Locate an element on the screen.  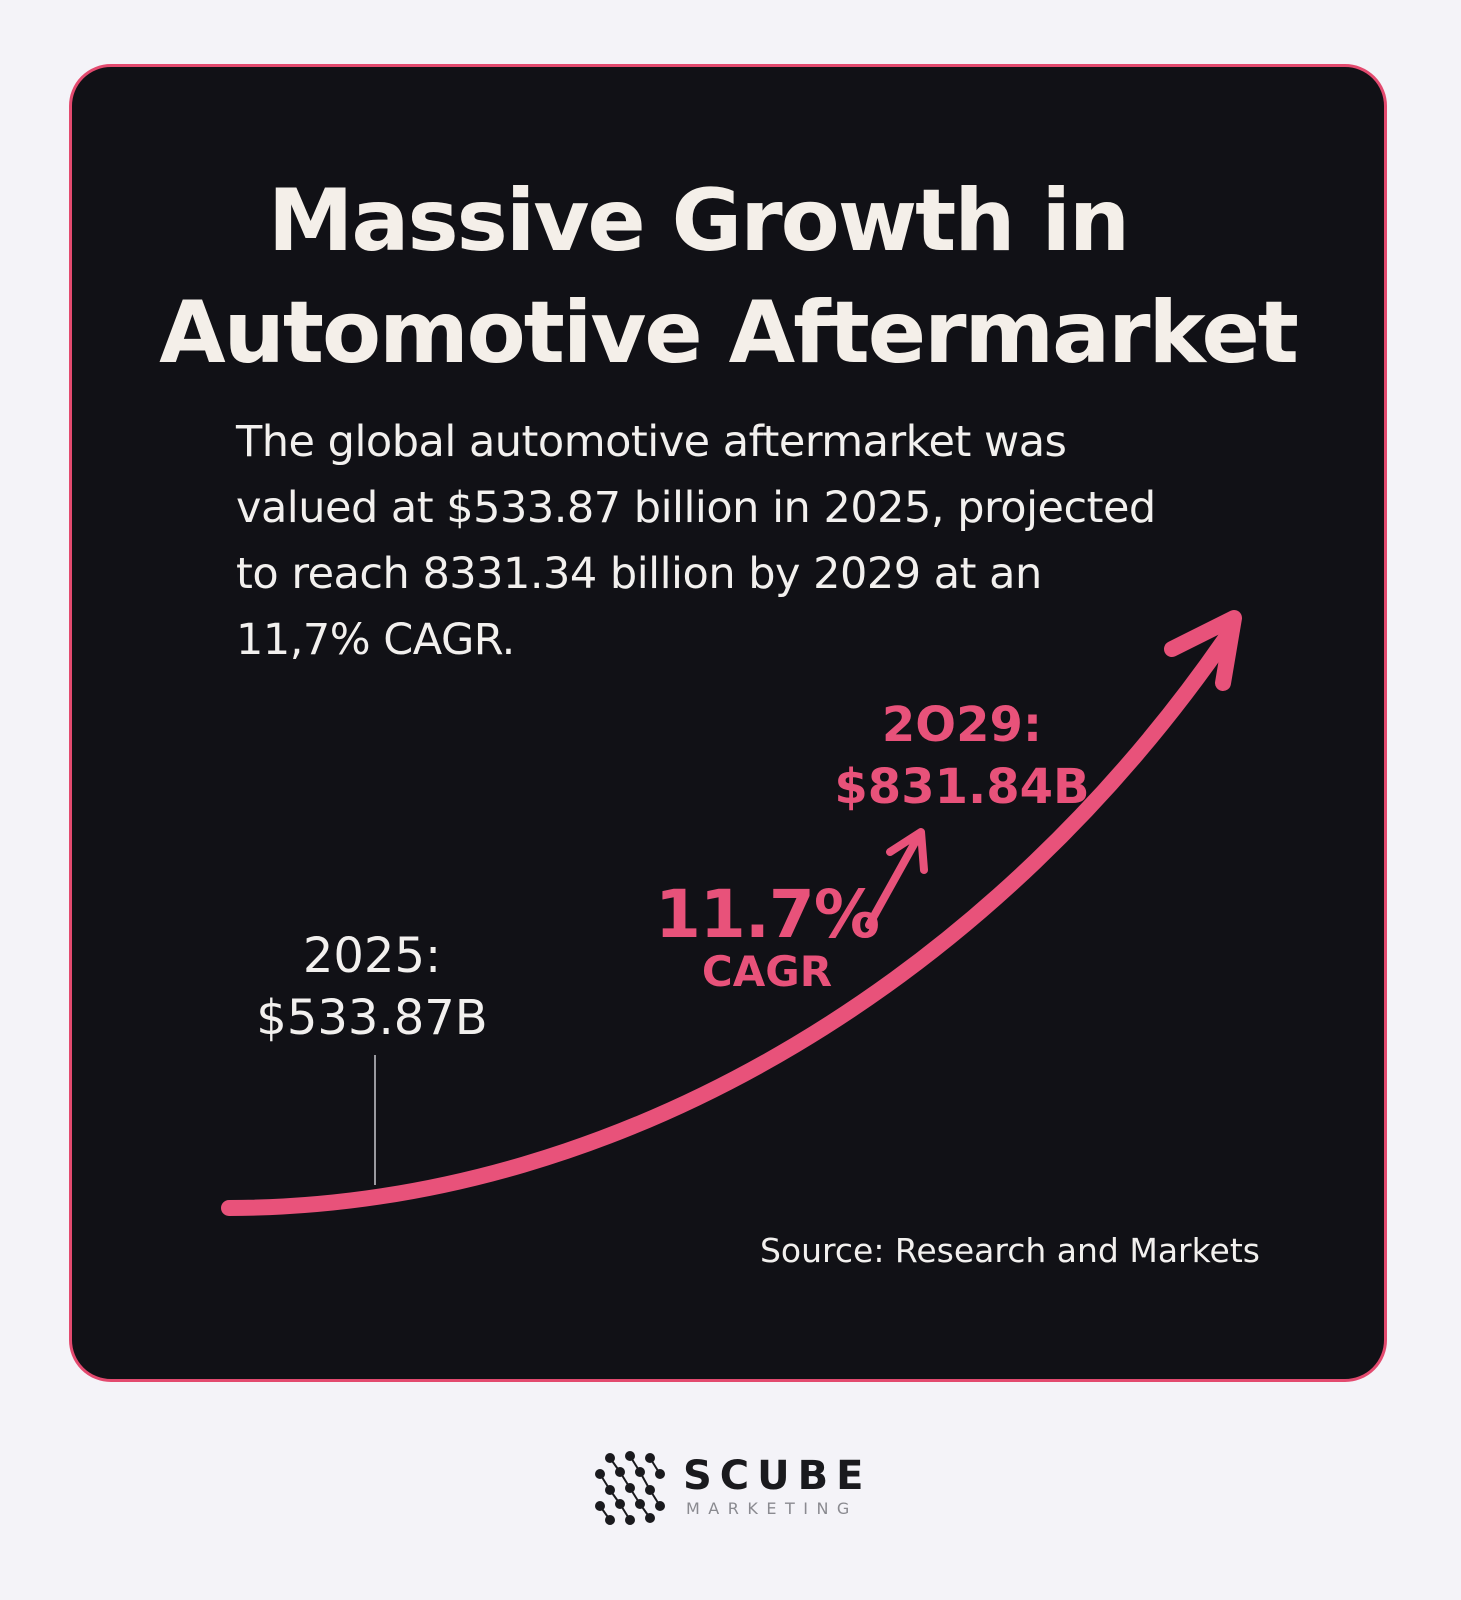
end-value-label: 2O29: $831.84B is located at coordinates (962, 756).